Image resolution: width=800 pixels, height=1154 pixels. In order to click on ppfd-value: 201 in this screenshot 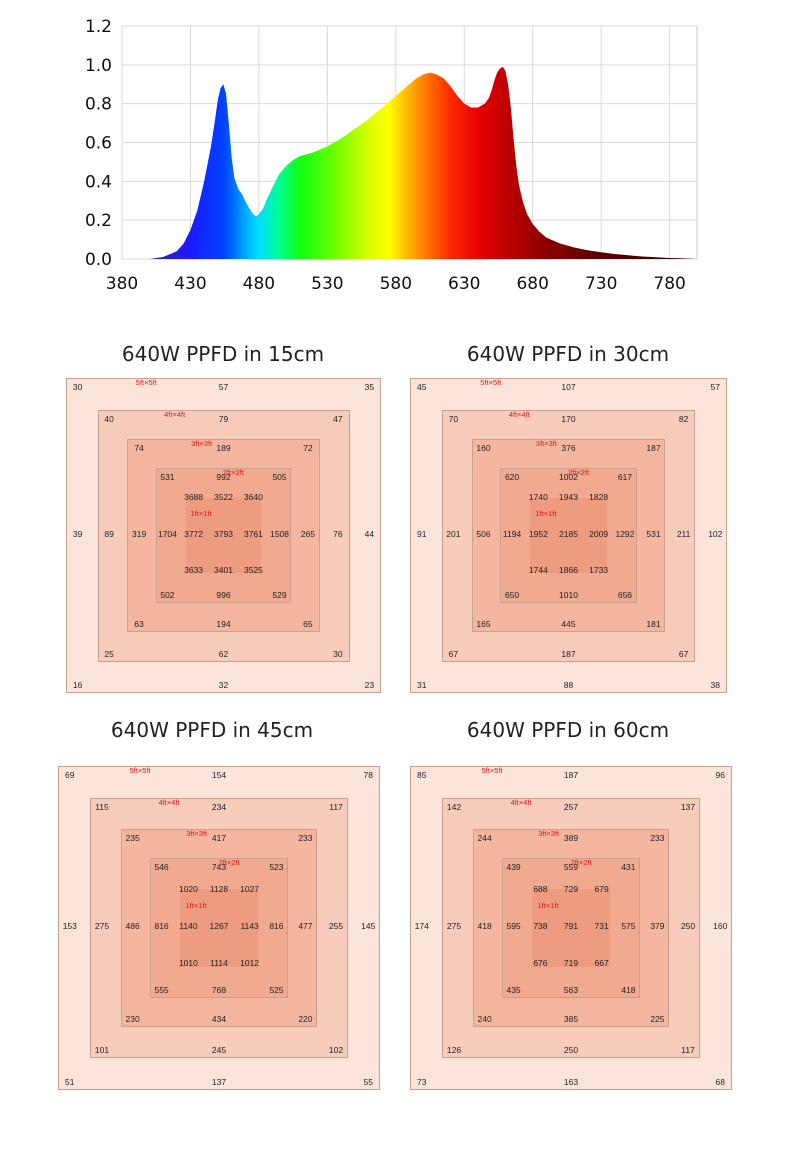, I will do `click(453, 533)`.